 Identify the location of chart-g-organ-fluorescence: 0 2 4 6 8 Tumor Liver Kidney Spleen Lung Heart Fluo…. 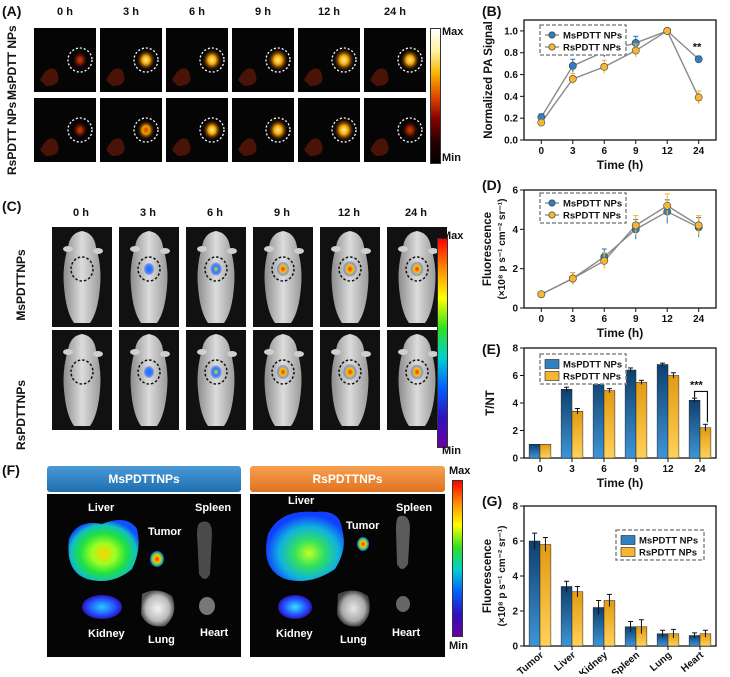
(599, 588).